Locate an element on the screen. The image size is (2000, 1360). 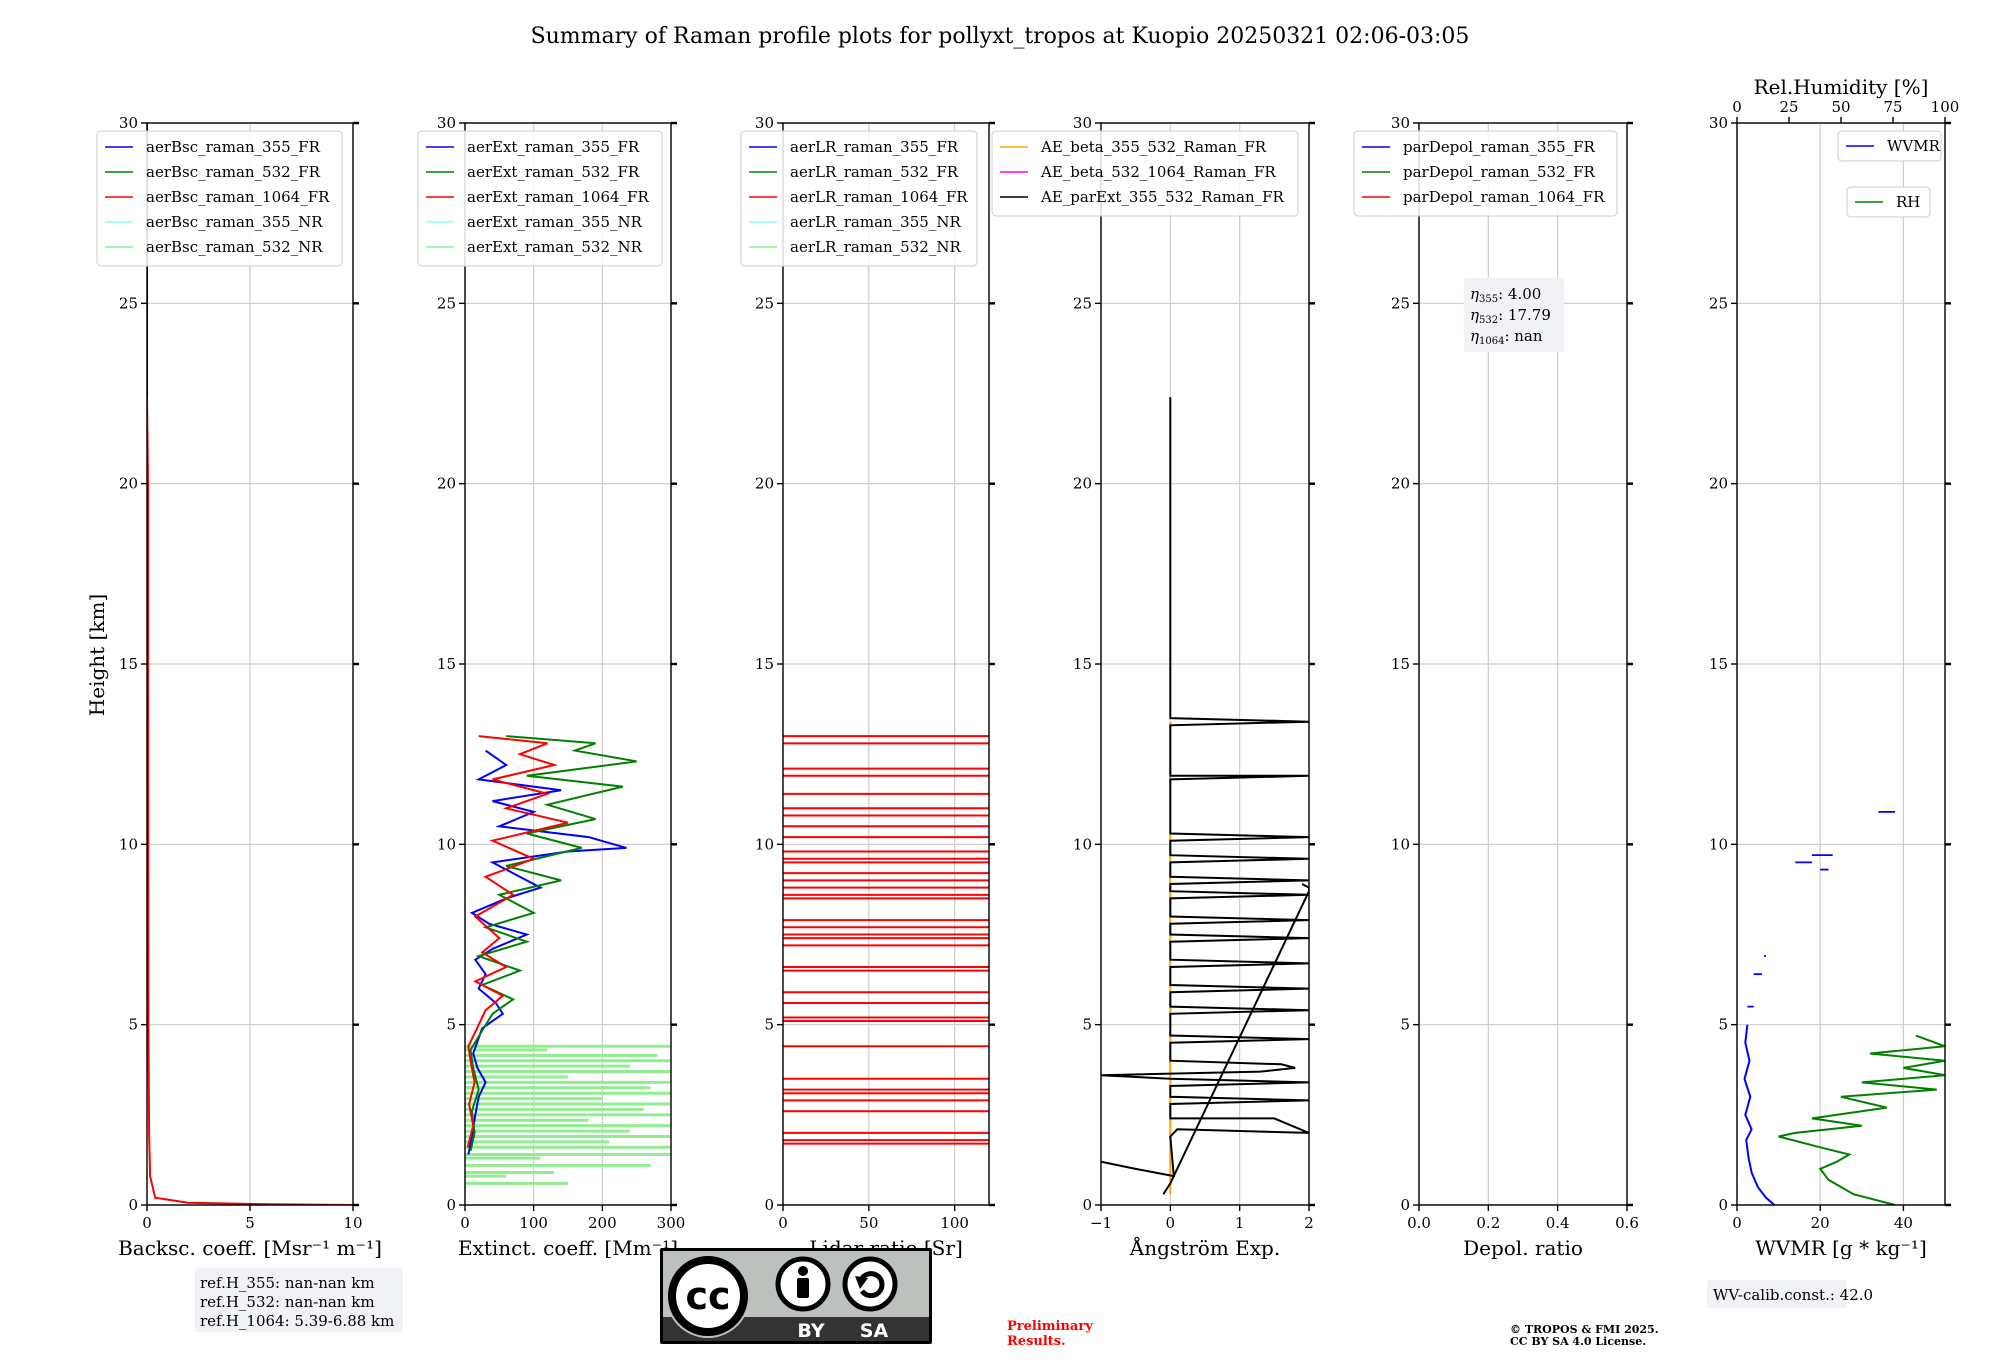
lidarratio-ytick-label-5: 25 is located at coordinates (764, 303).